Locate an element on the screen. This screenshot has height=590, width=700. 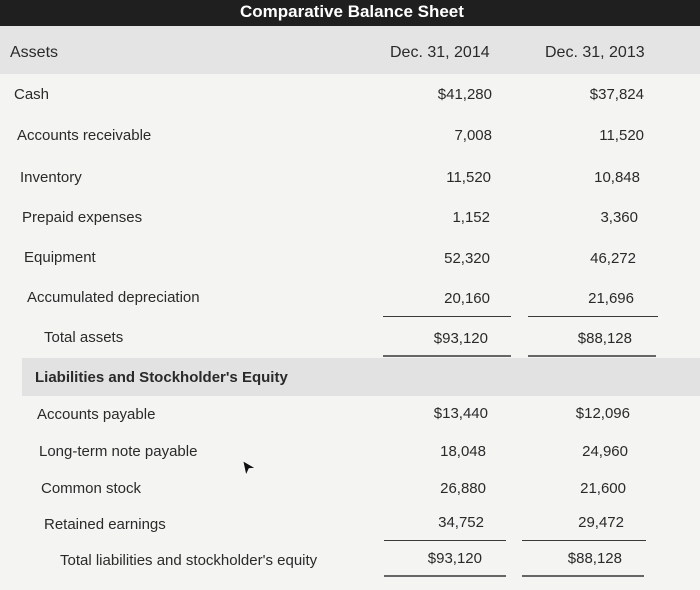
value-2013: $37,824 is located at coordinates (616, 94).